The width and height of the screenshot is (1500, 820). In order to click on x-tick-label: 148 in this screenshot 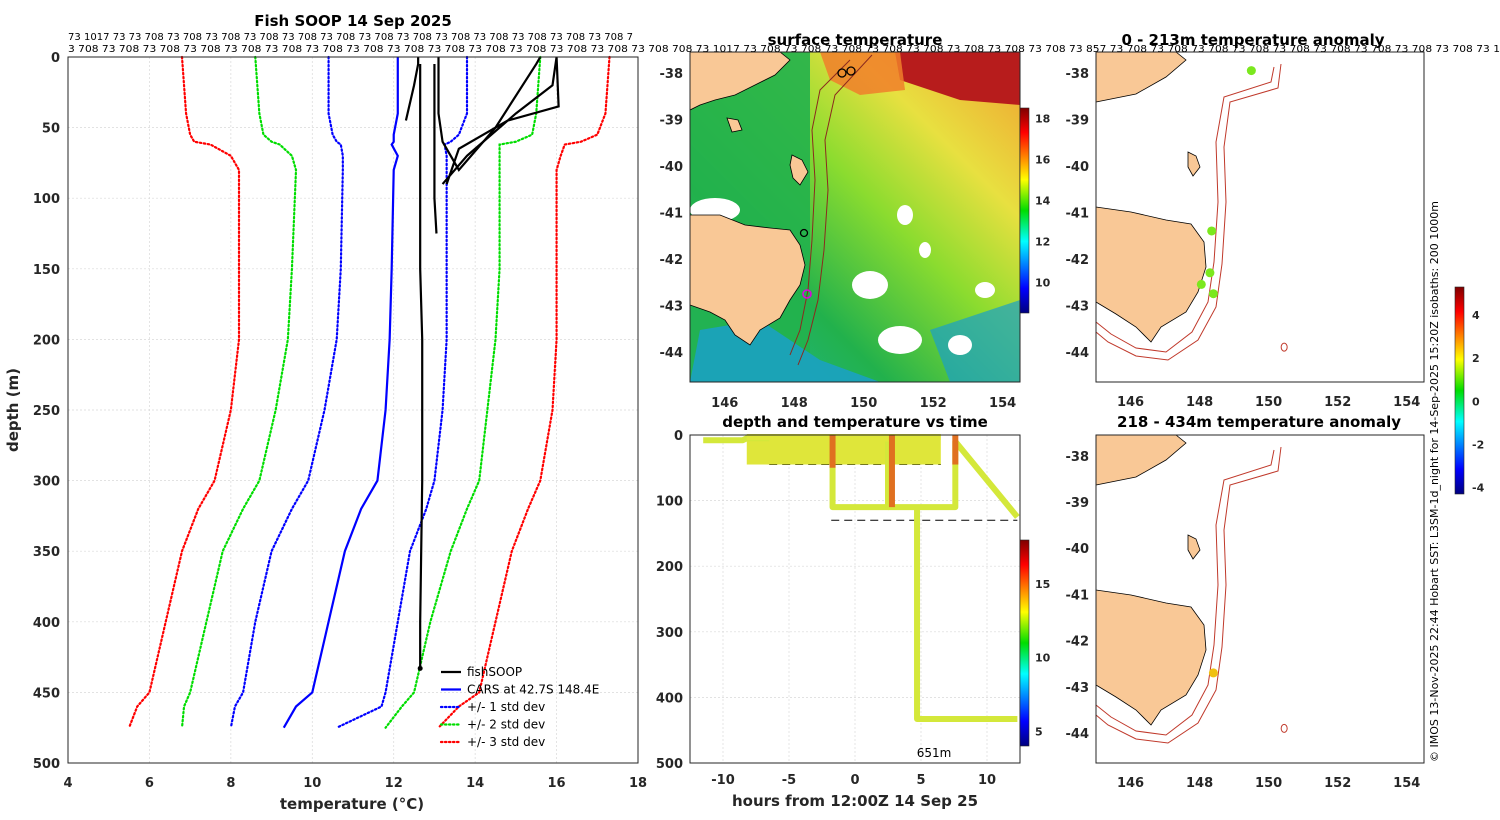, I will do `click(1199, 402)`.